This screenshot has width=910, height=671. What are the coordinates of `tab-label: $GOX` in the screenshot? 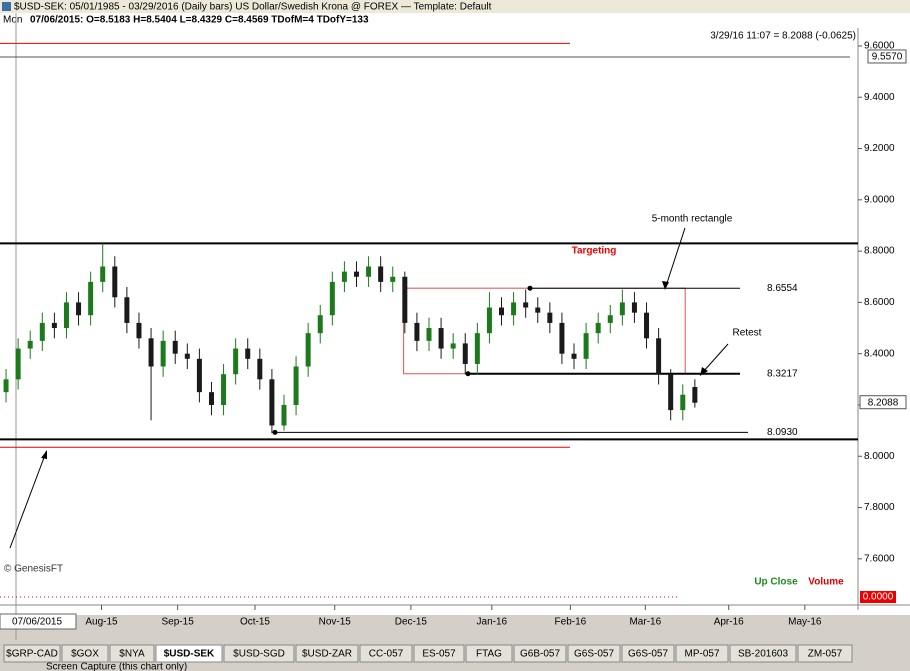 It's located at (85, 654).